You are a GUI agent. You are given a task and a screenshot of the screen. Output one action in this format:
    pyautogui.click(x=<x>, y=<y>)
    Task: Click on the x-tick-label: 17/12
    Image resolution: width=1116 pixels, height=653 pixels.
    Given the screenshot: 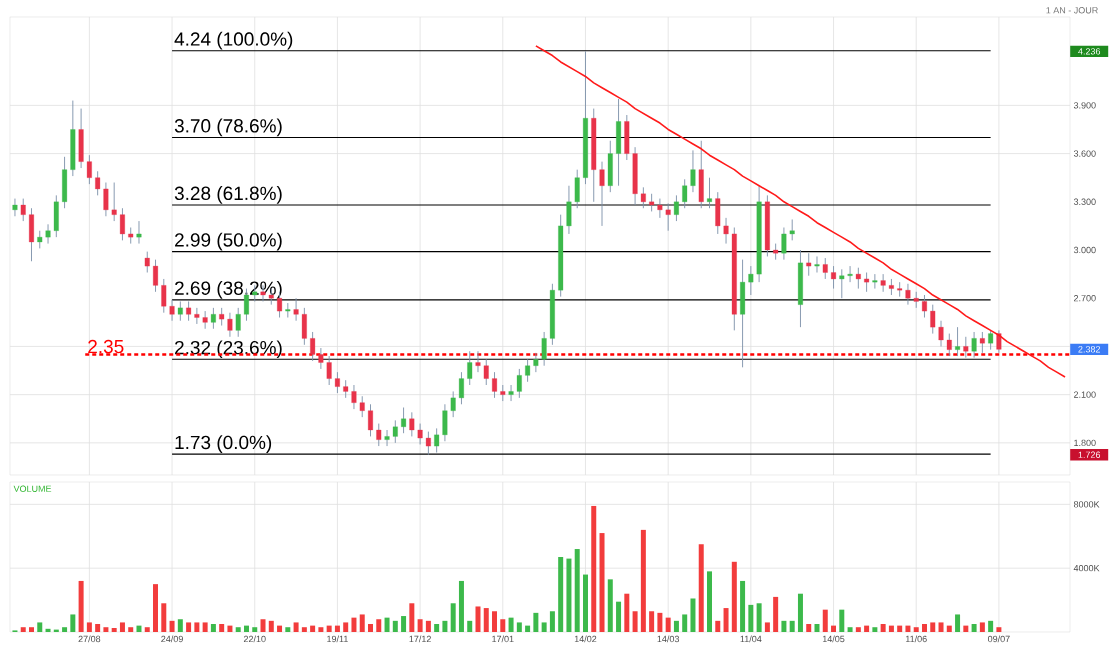 What is the action you would take?
    pyautogui.click(x=420, y=639)
    